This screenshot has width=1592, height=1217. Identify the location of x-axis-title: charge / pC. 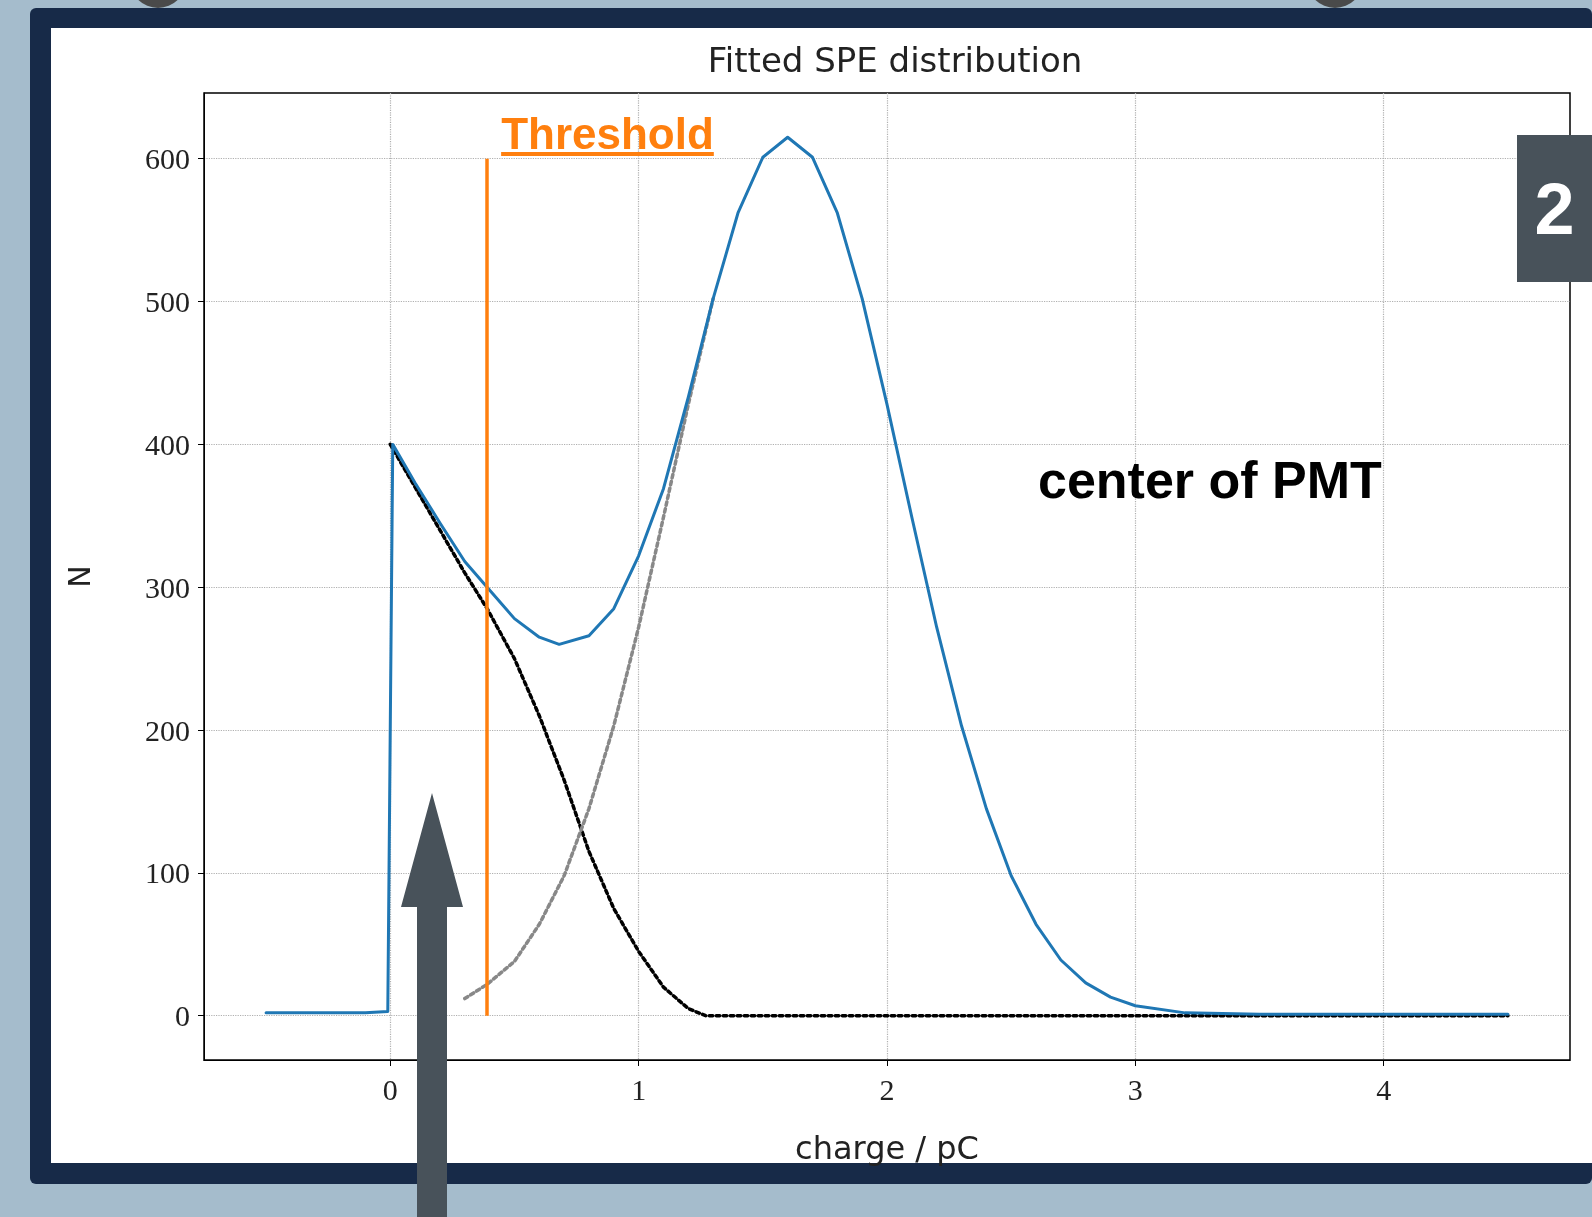
(887, 1148).